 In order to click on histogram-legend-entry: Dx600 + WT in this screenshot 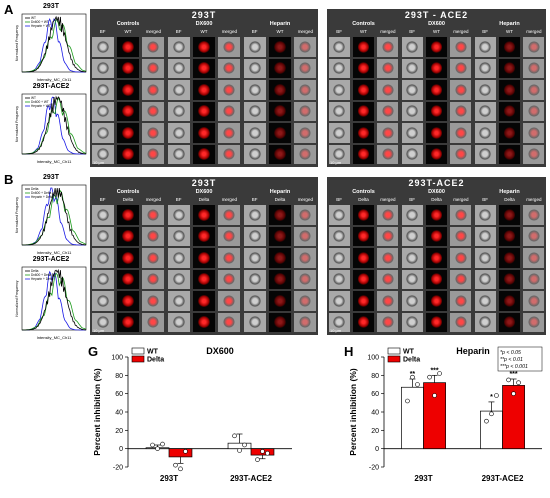, I will do `click(40, 22)`.